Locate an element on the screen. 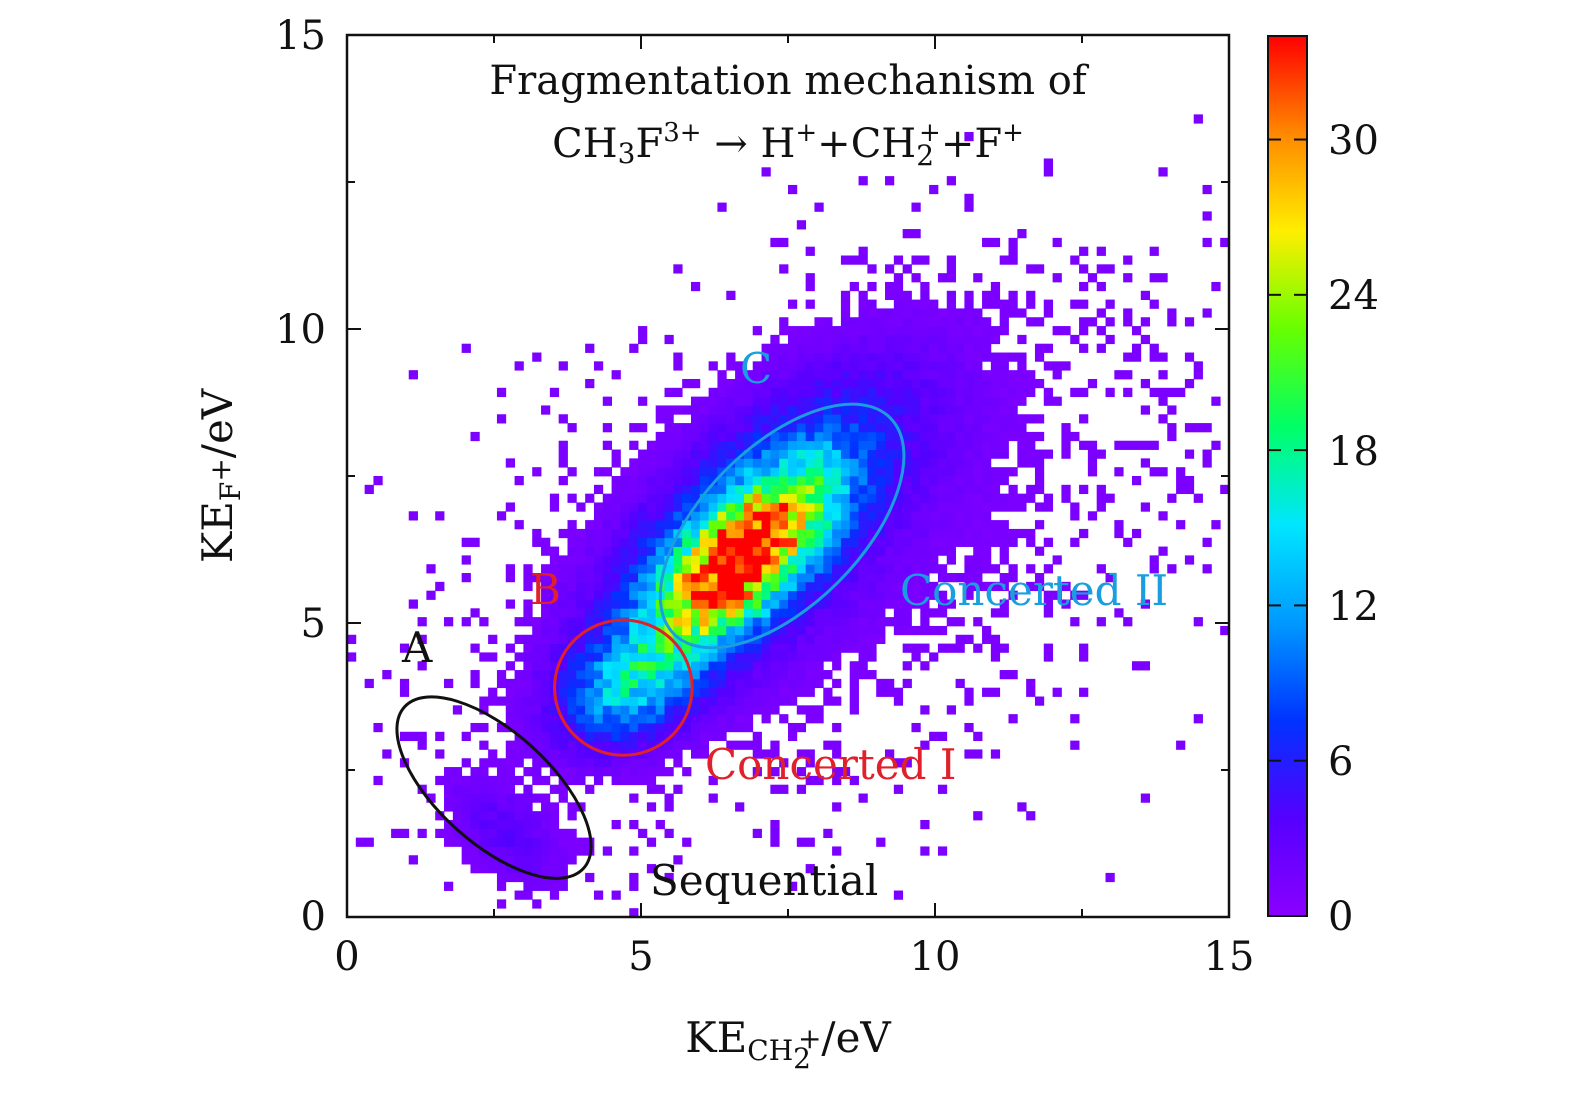  y-tick-label: 0 is located at coordinates (313, 917).